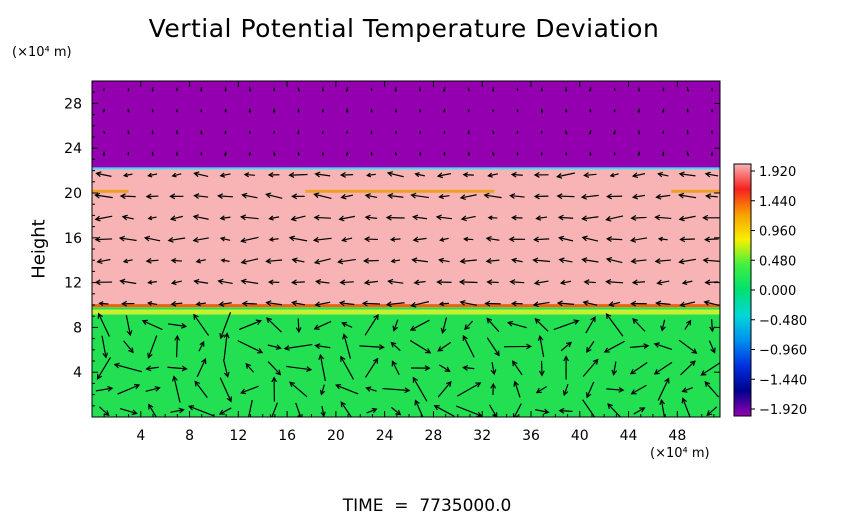 The width and height of the screenshot is (854, 519). I want to click on y-tick-label: 4, so click(77, 373).